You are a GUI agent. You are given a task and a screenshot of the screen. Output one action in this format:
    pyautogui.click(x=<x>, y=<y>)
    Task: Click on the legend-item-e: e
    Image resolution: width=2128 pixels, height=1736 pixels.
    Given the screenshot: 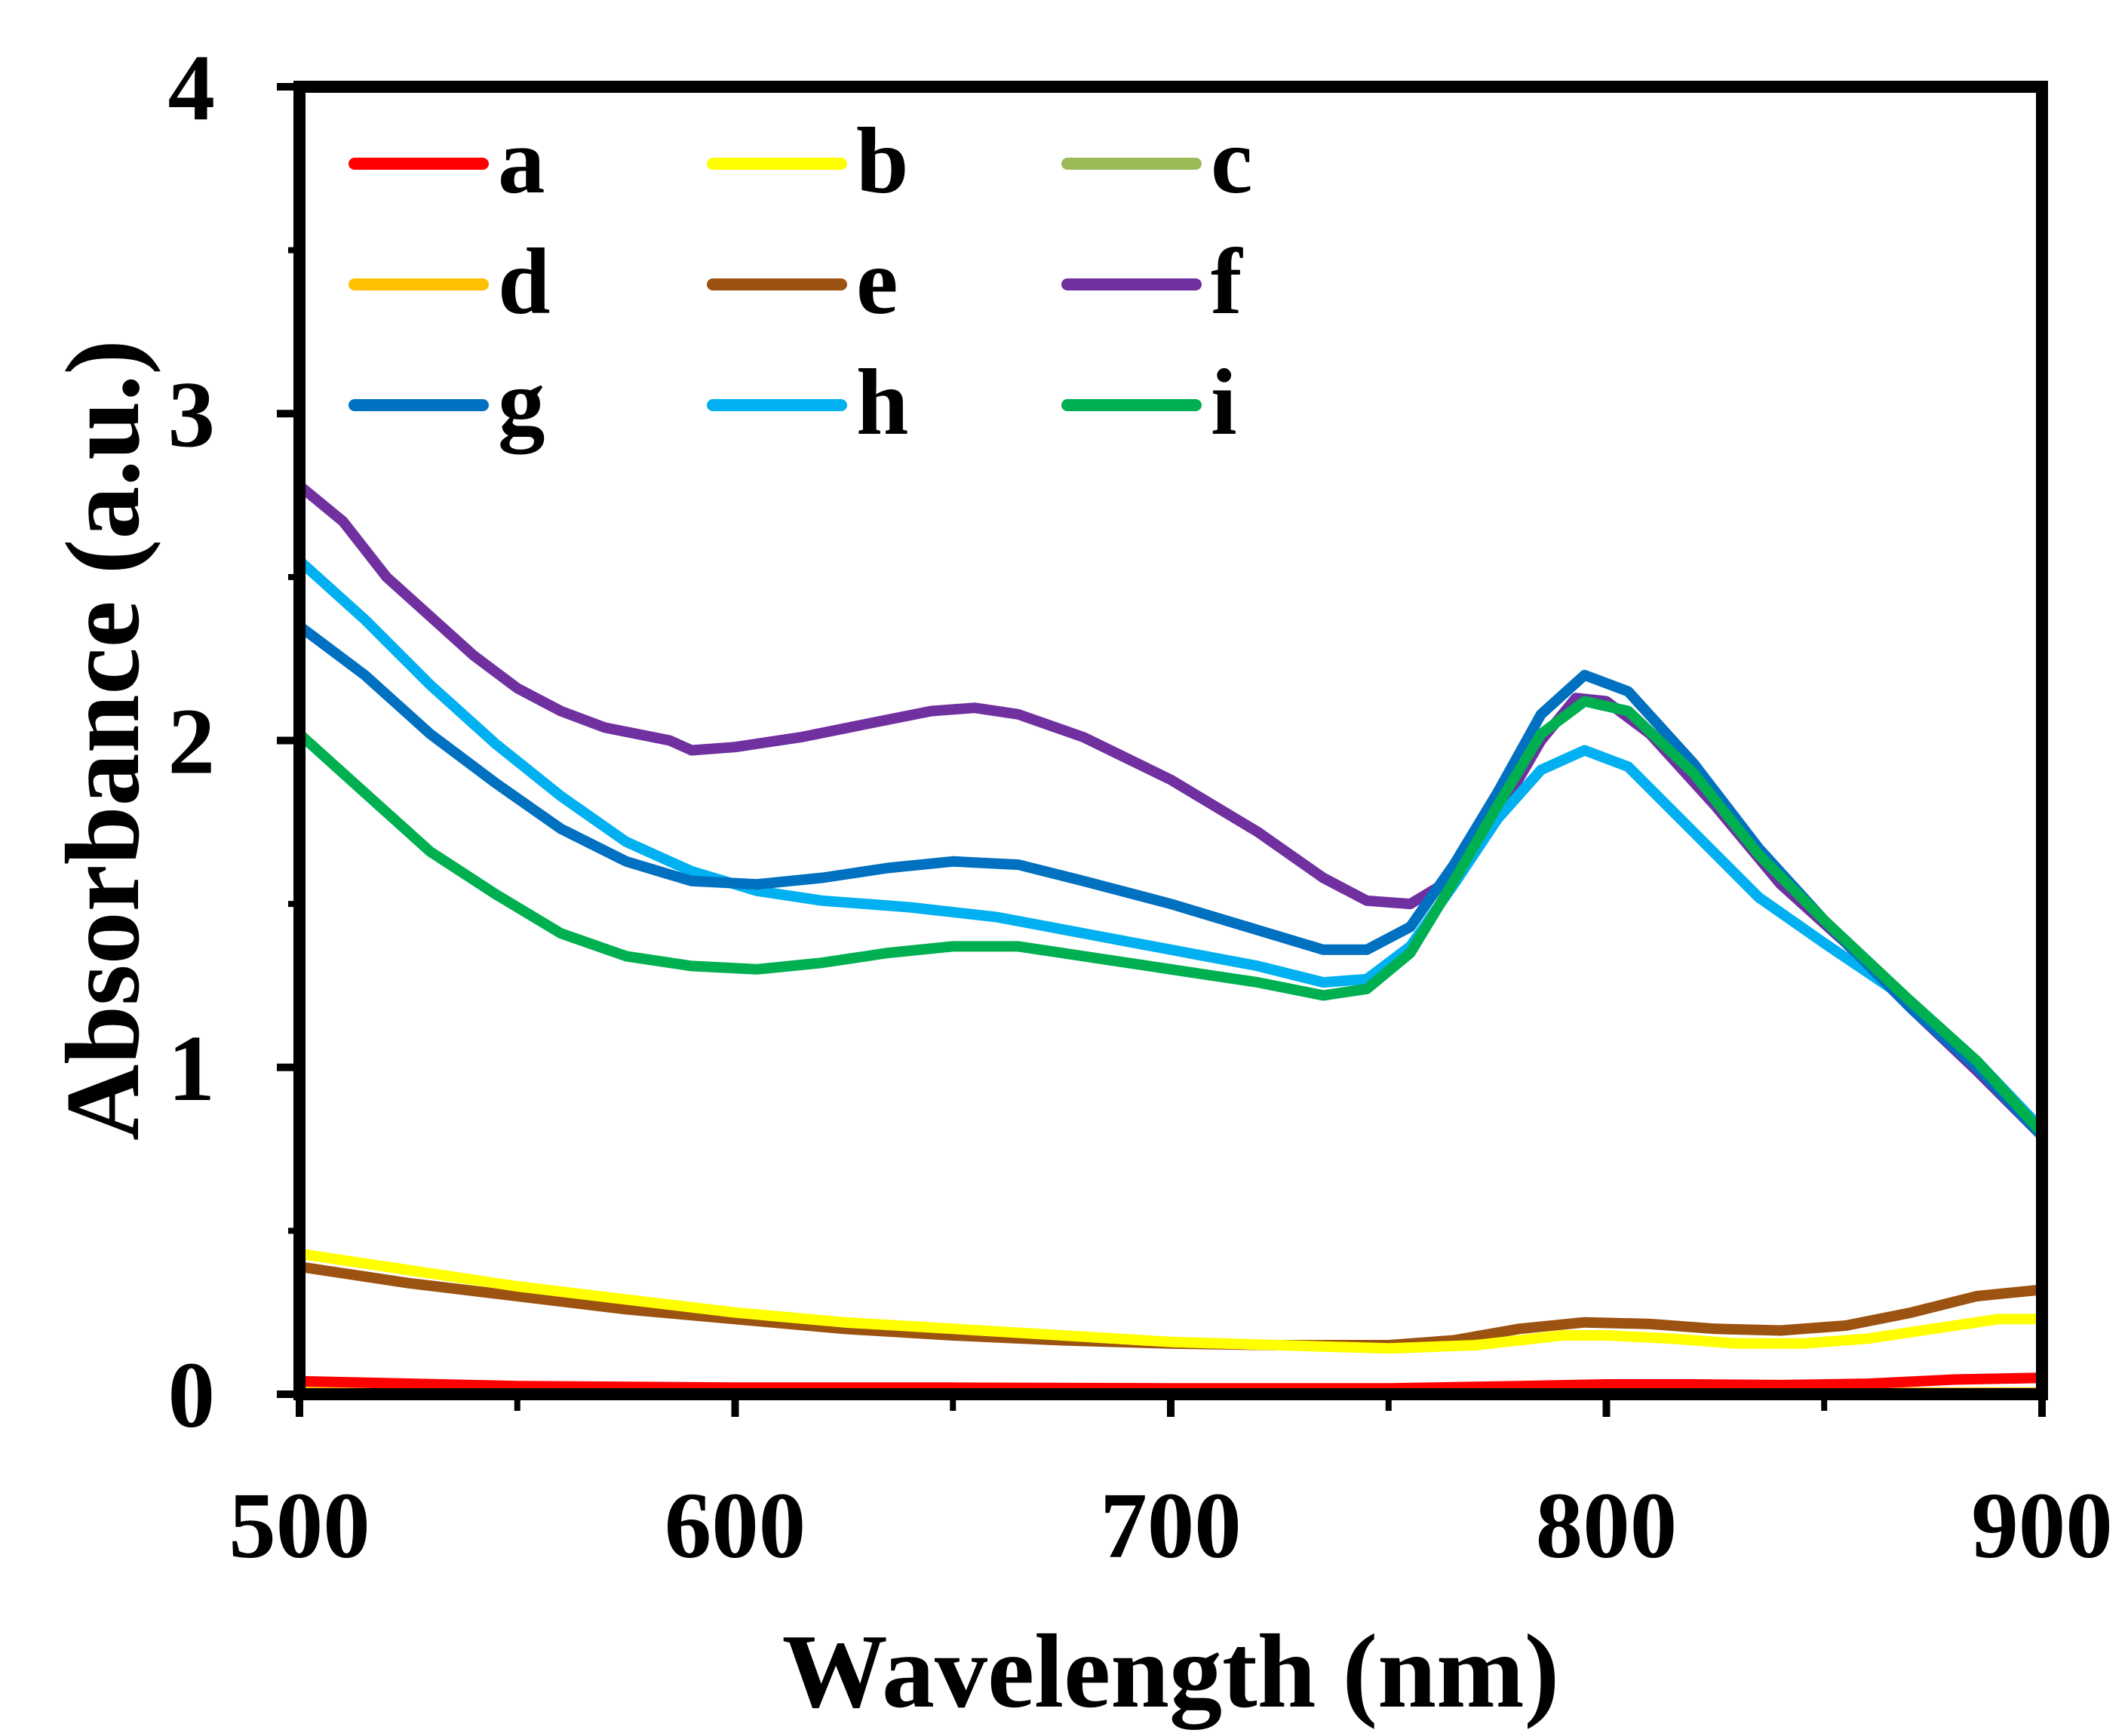 What is the action you would take?
    pyautogui.click(x=802, y=282)
    